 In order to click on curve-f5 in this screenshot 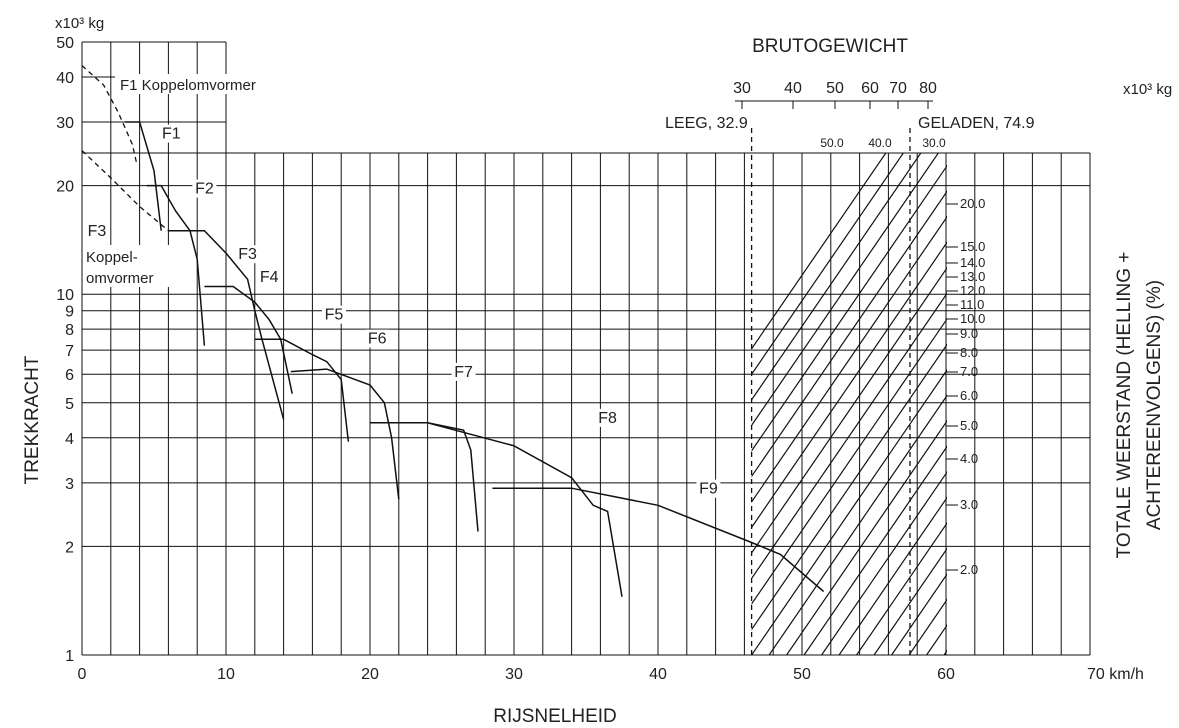, I will do `click(302, 390)`.